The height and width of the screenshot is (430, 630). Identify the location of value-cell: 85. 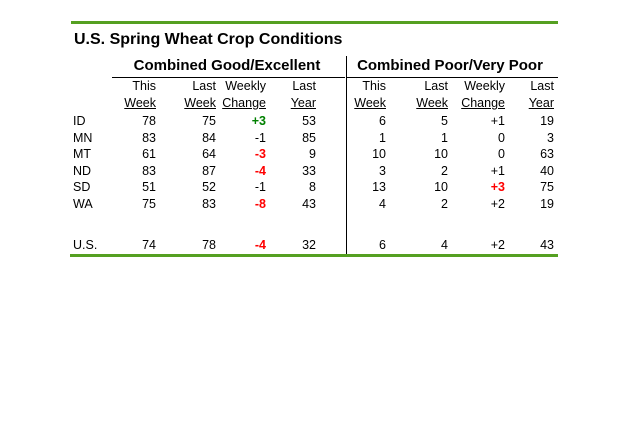
(309, 137).